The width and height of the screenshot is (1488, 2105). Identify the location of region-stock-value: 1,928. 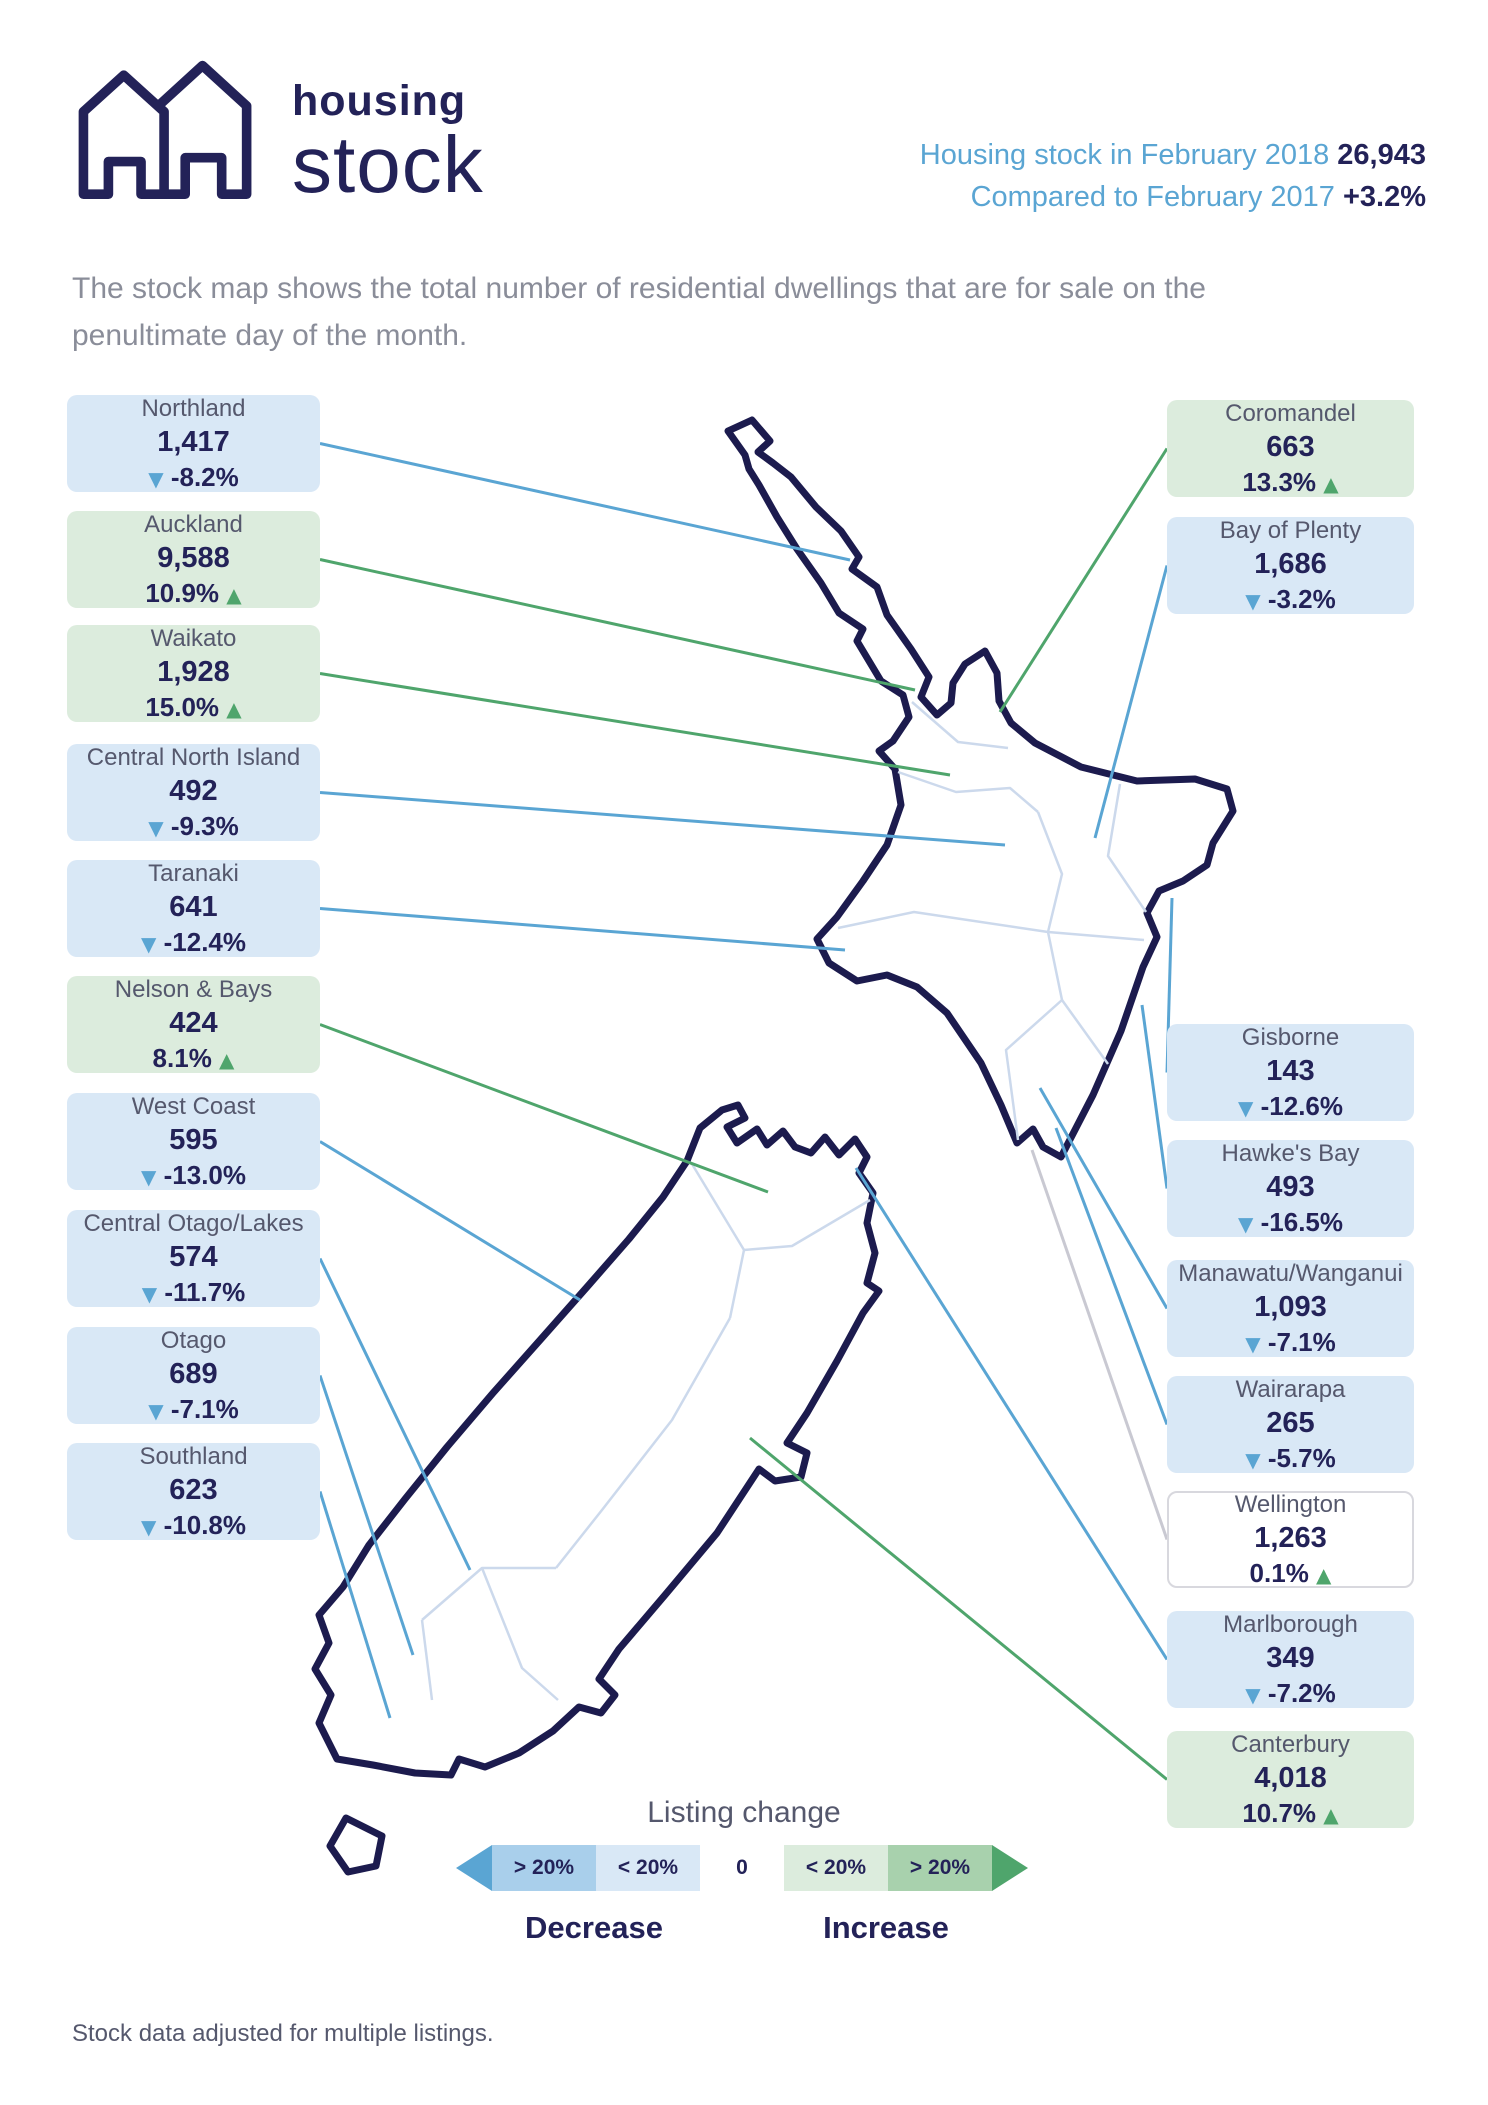
(193, 671).